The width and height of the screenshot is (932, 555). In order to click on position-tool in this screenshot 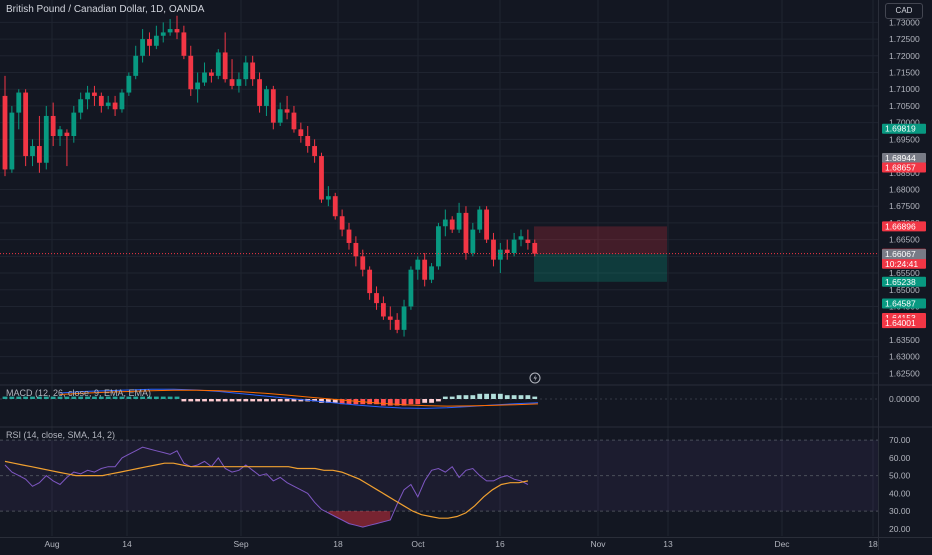, I will do `click(600, 254)`.